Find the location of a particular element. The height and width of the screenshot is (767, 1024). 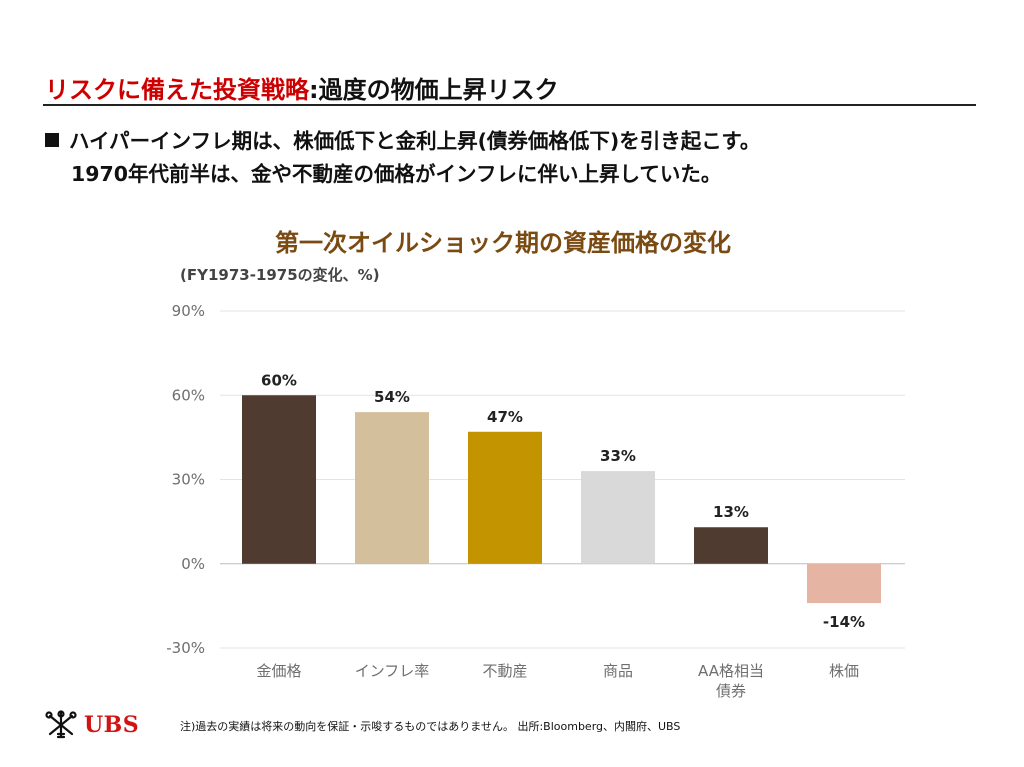

chart-title: 第一次オイルショック期の資産価格の変化 is located at coordinates (503, 243).